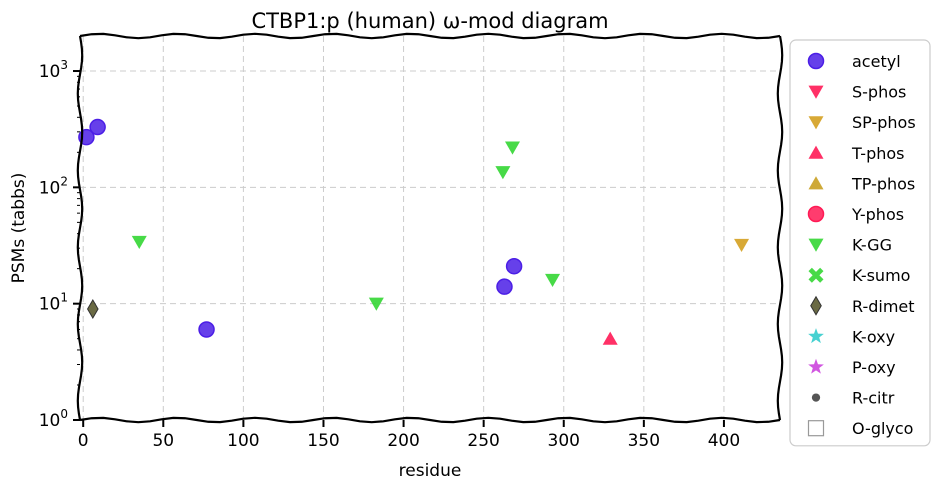  Describe the element at coordinates (881, 275) in the screenshot. I see `legend-label-k-sumo: K-sumo` at that location.